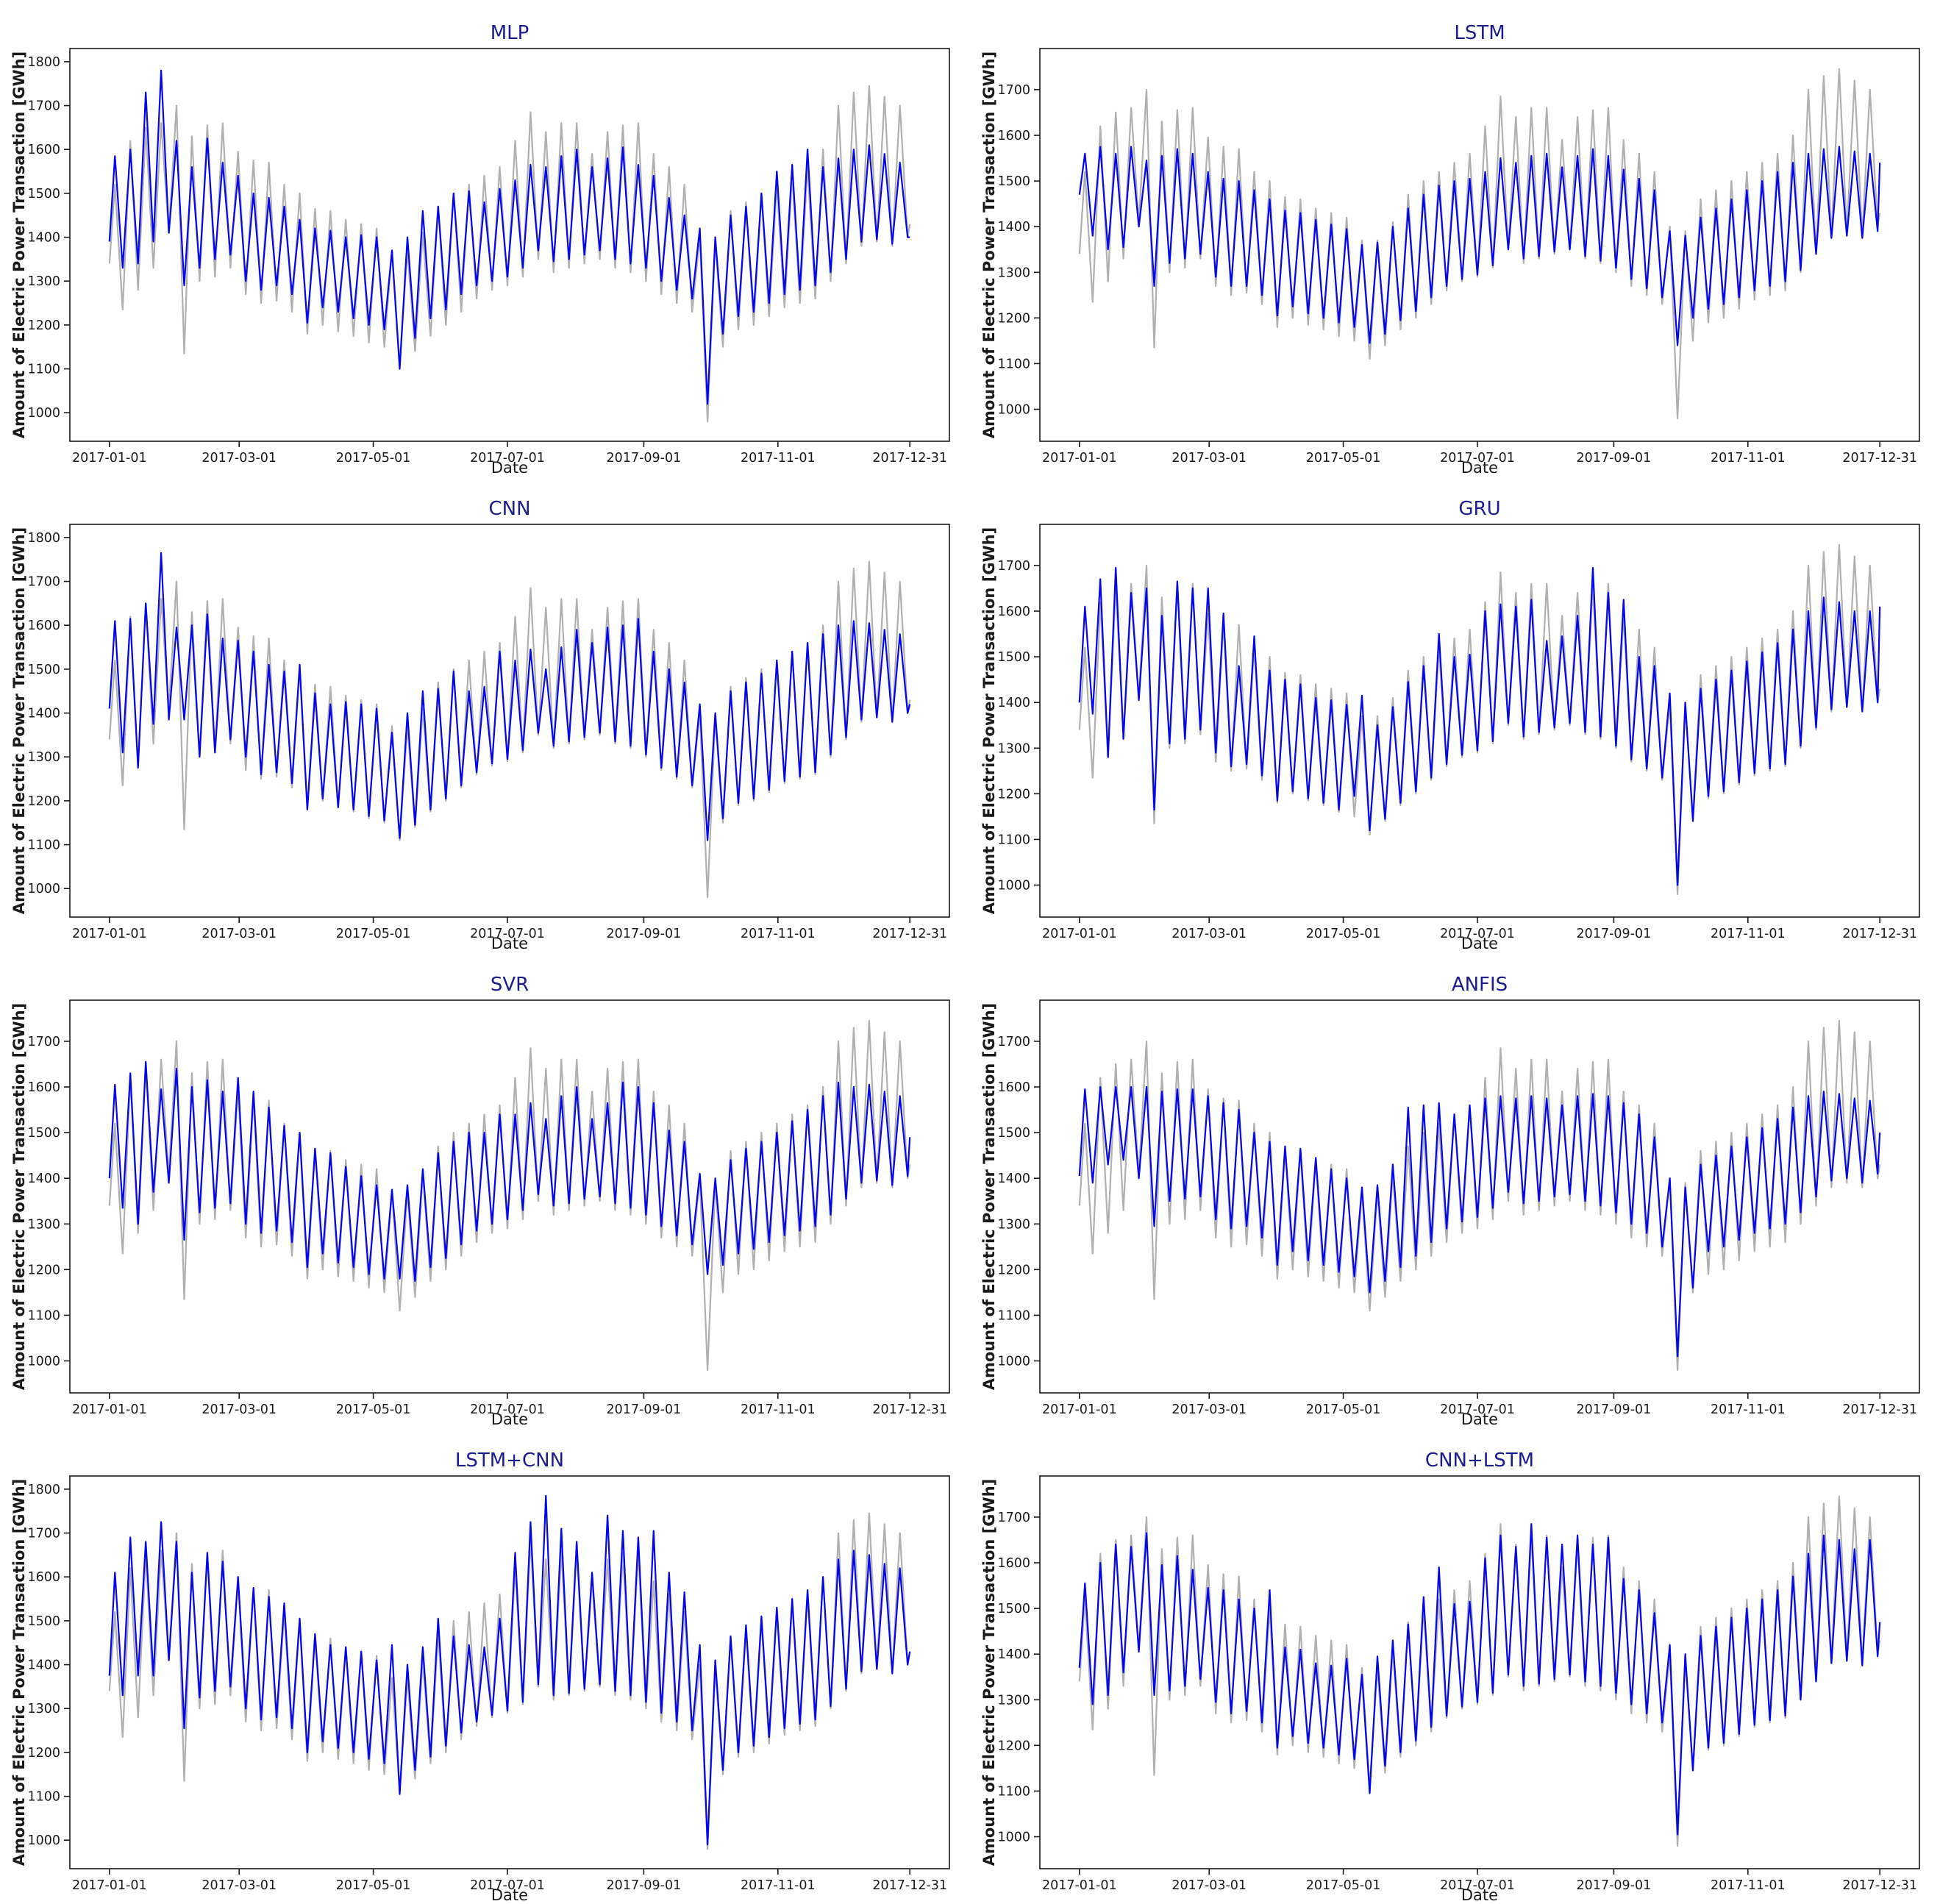 The image size is (1940, 1904). What do you see at coordinates (1479, 509) in the screenshot?
I see `subplot-title: GRU` at bounding box center [1479, 509].